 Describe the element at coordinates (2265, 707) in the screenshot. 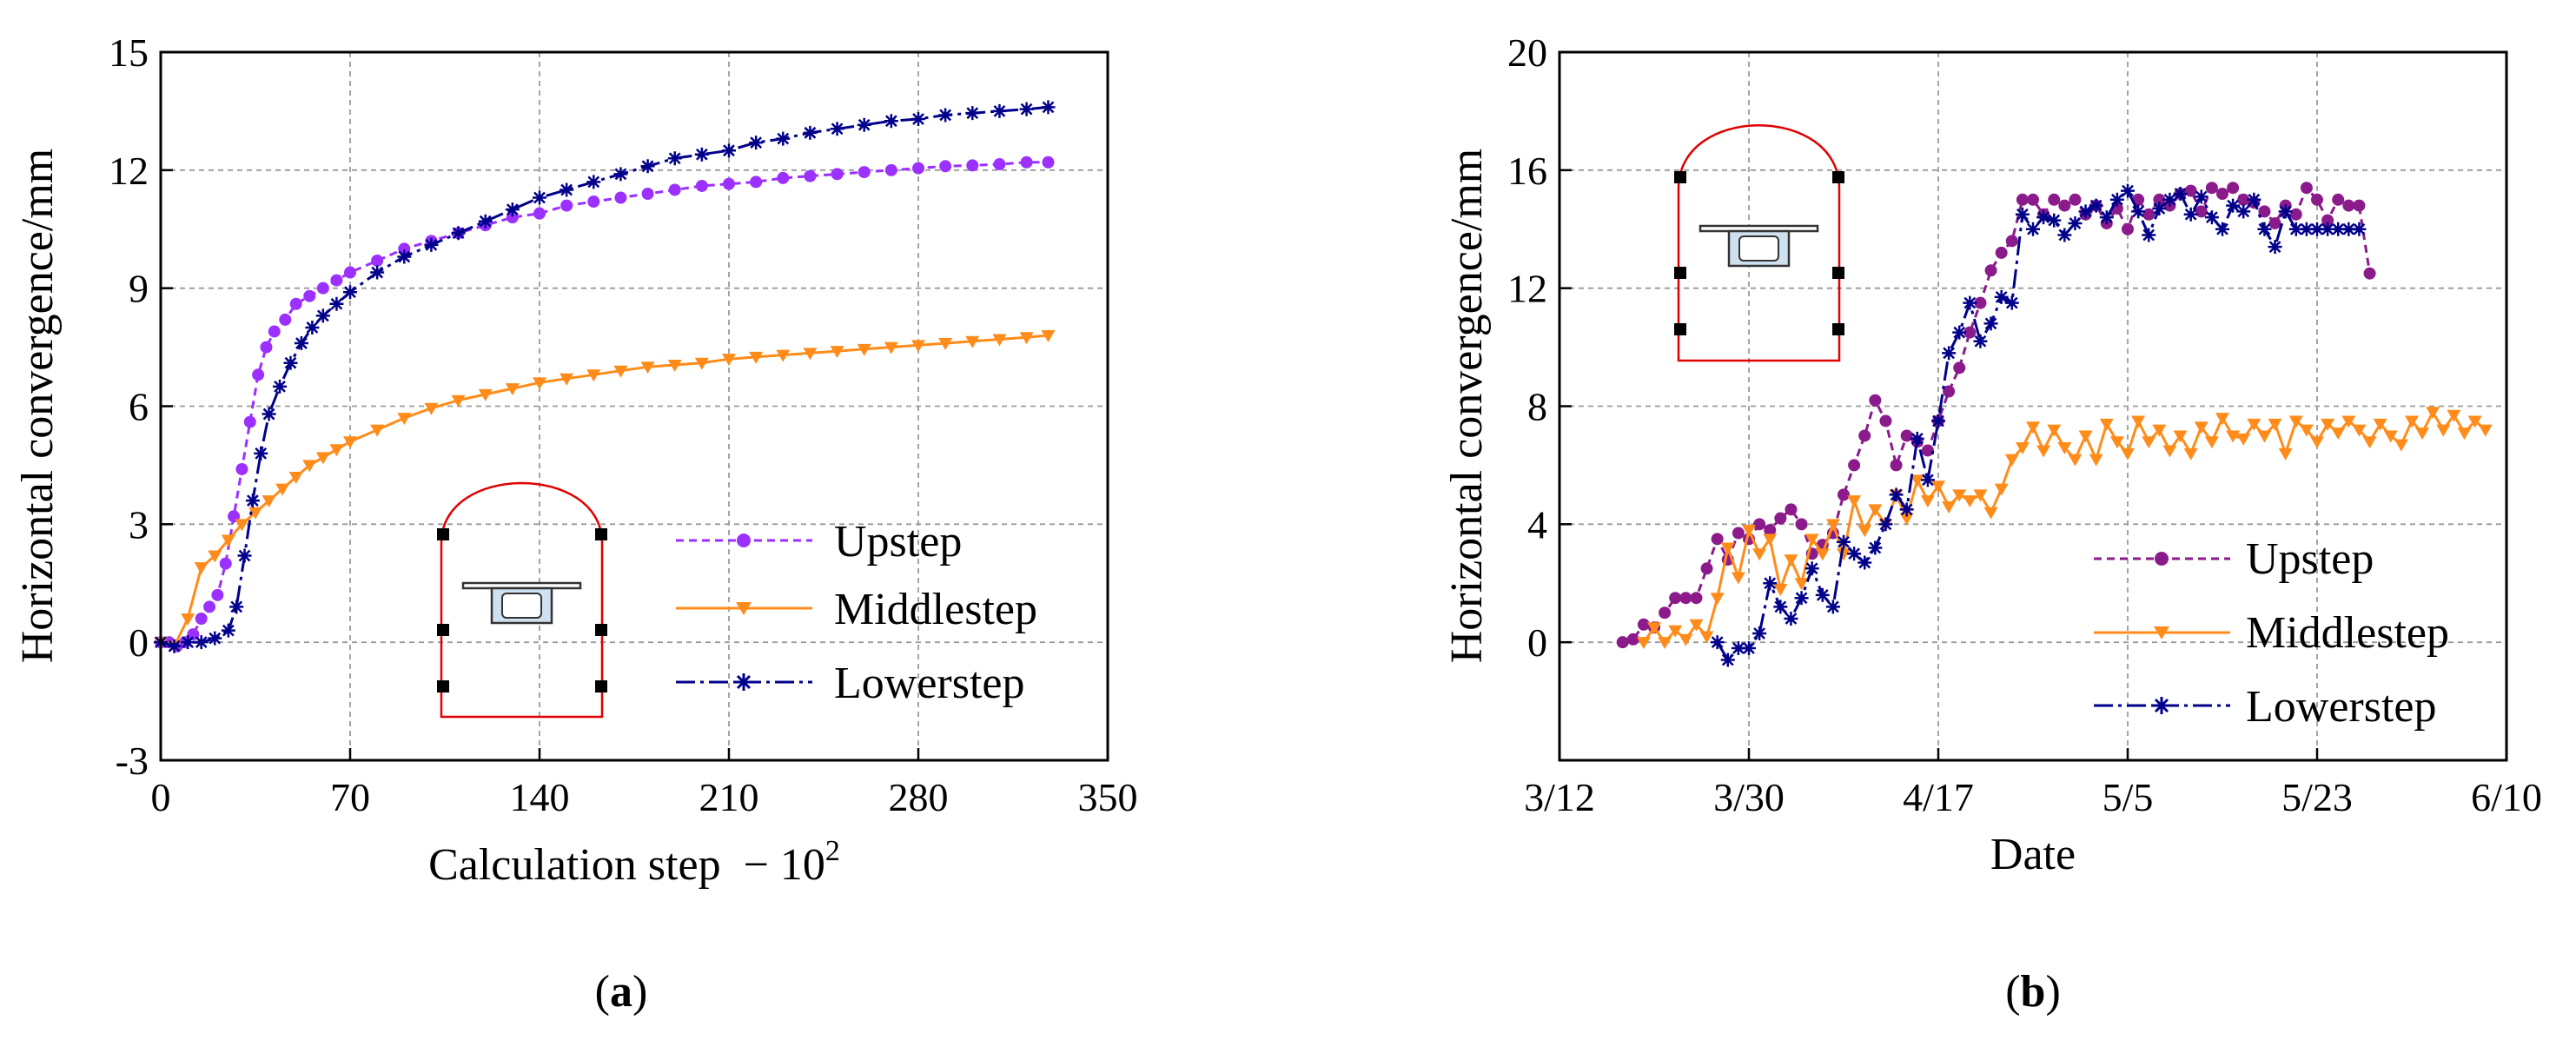

I see `legend-b-lowerstep: Lowerstep` at that location.